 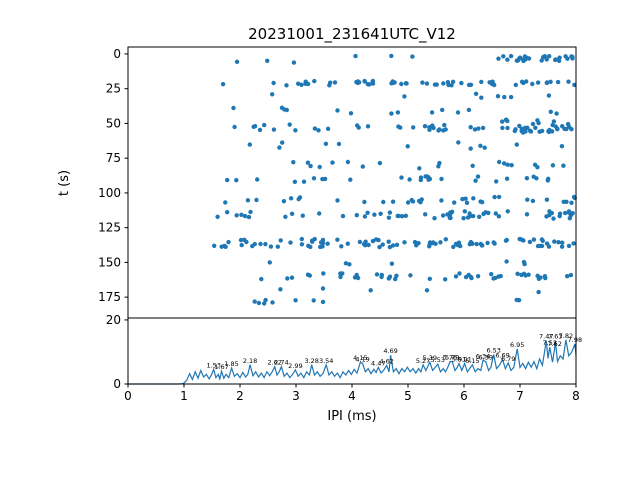 I want to click on peak-label: 5.53, so click(x=437, y=360).